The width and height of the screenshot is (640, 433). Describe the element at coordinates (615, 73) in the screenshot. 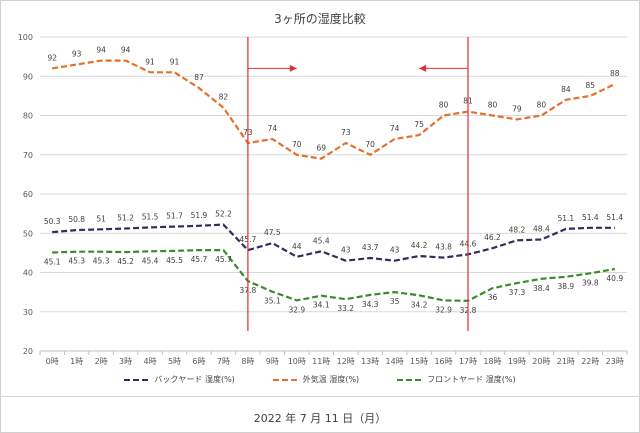

I see `data-label: 88` at that location.